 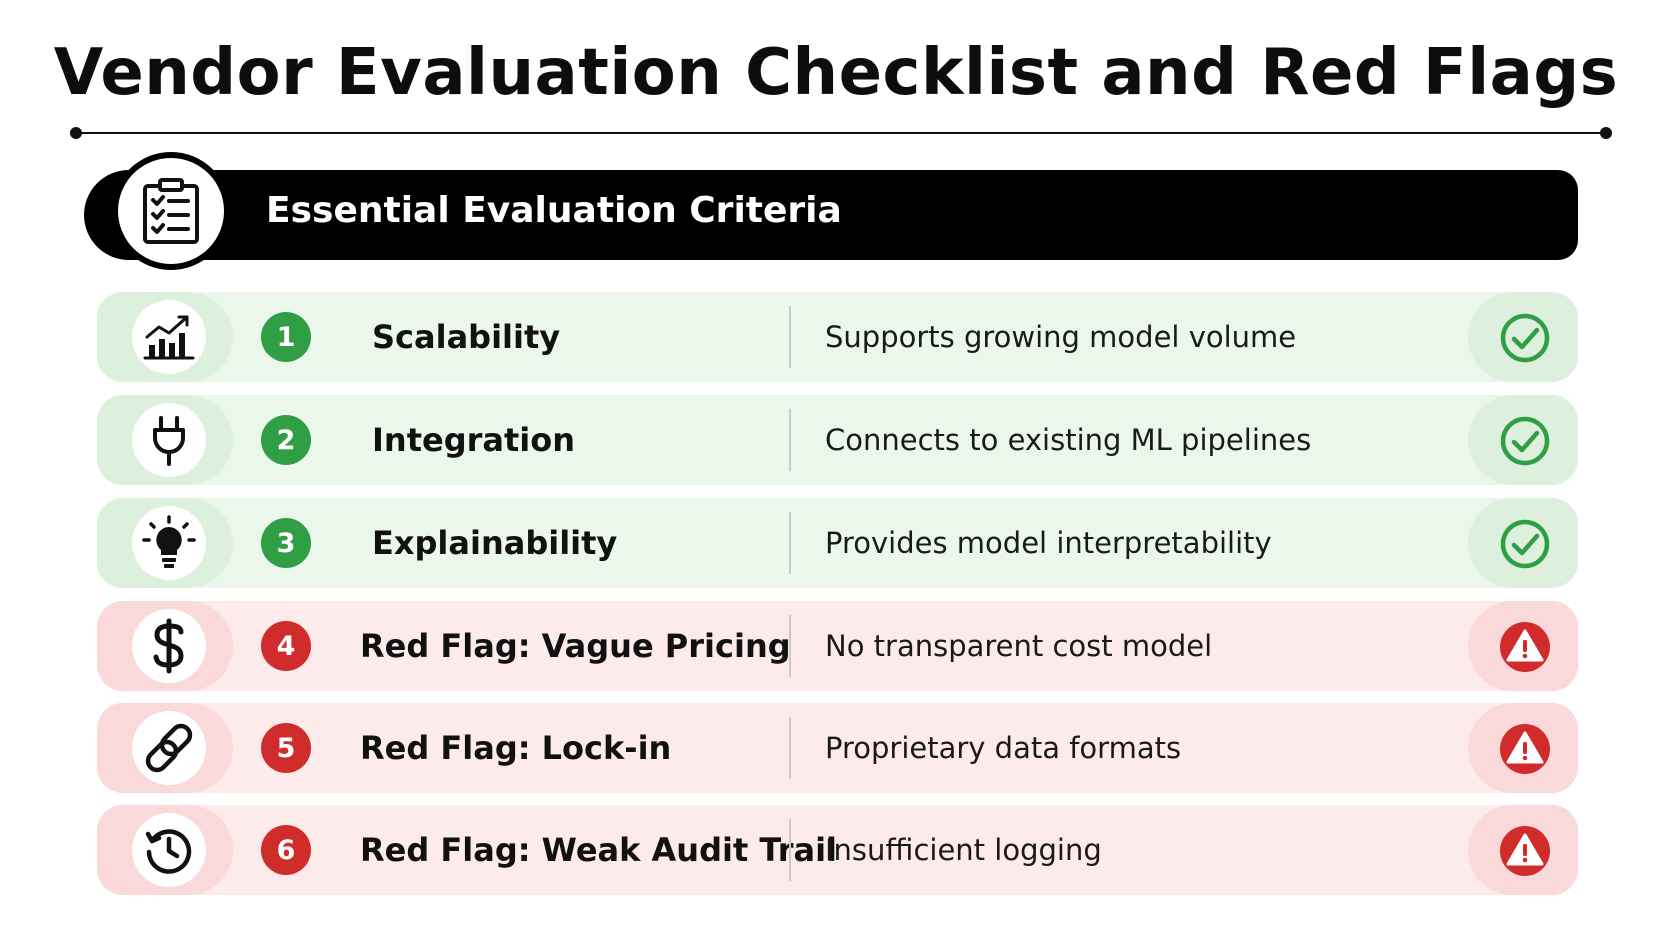 What do you see at coordinates (599, 850) in the screenshot?
I see `item-label: Red Flag: Weak Audit Trail` at bounding box center [599, 850].